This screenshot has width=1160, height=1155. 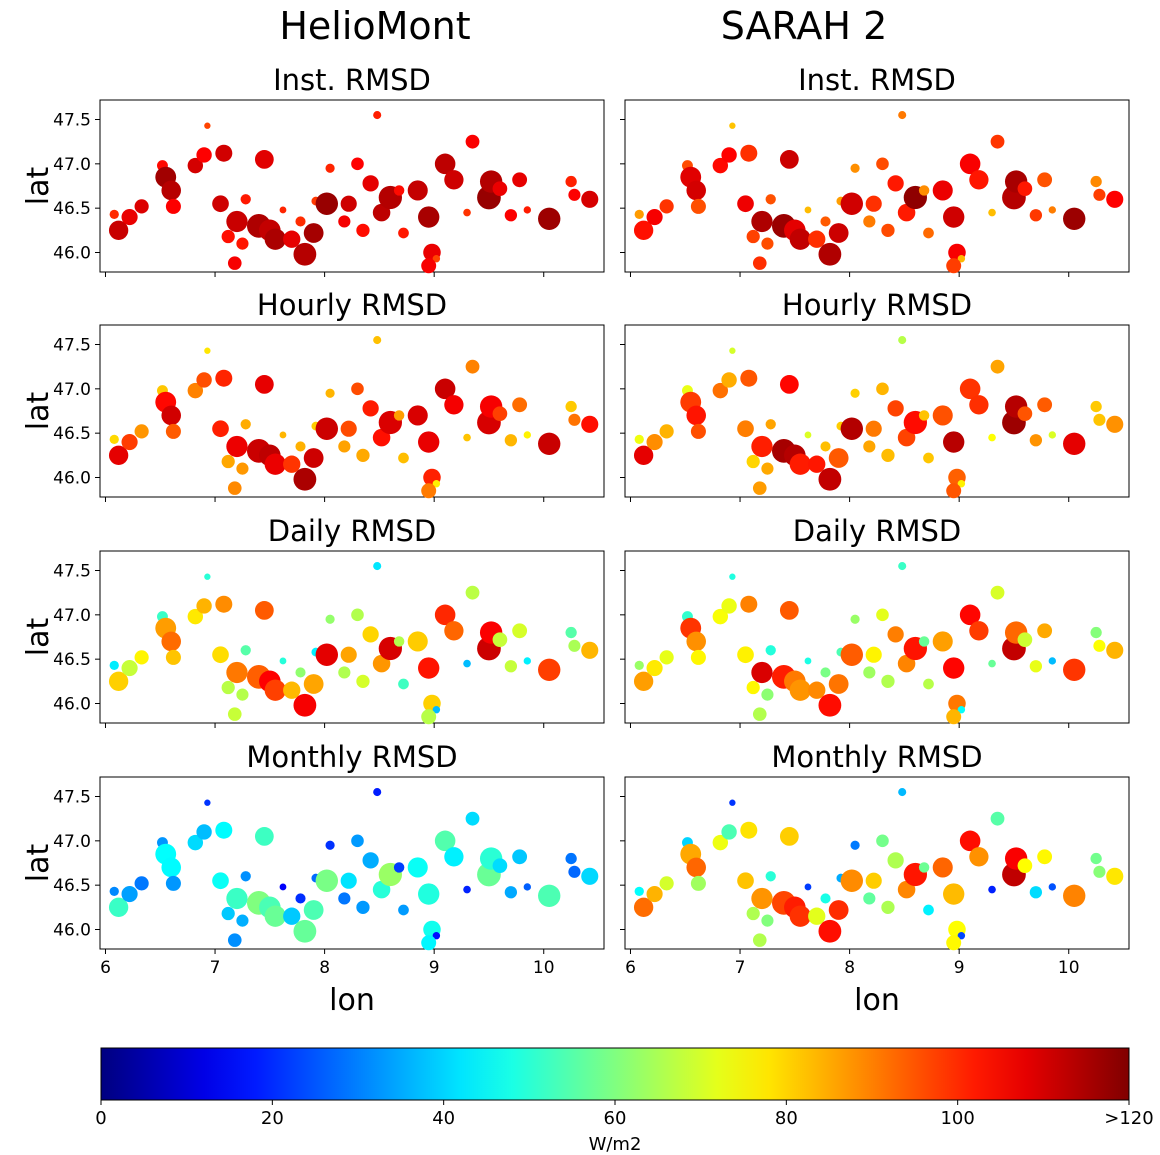 What do you see at coordinates (876, 757) in the screenshot?
I see `panel-title-sarah-2-monthly-rmsd: Monthly RMSD` at bounding box center [876, 757].